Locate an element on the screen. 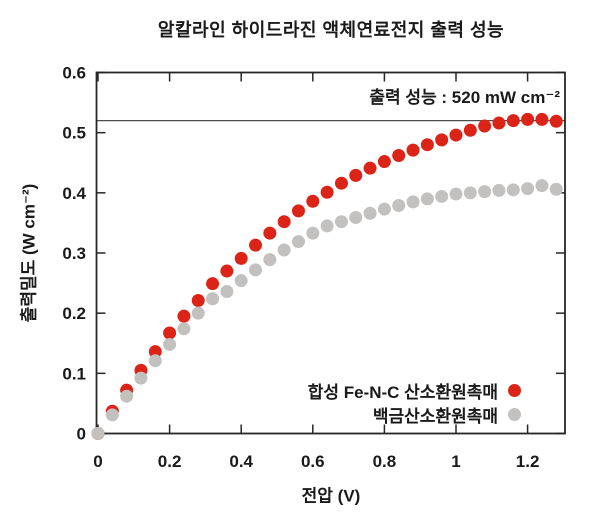 Image resolution: width=600 pixels, height=523 pixels. y-tick-label: 0.6 is located at coordinates (74, 73).